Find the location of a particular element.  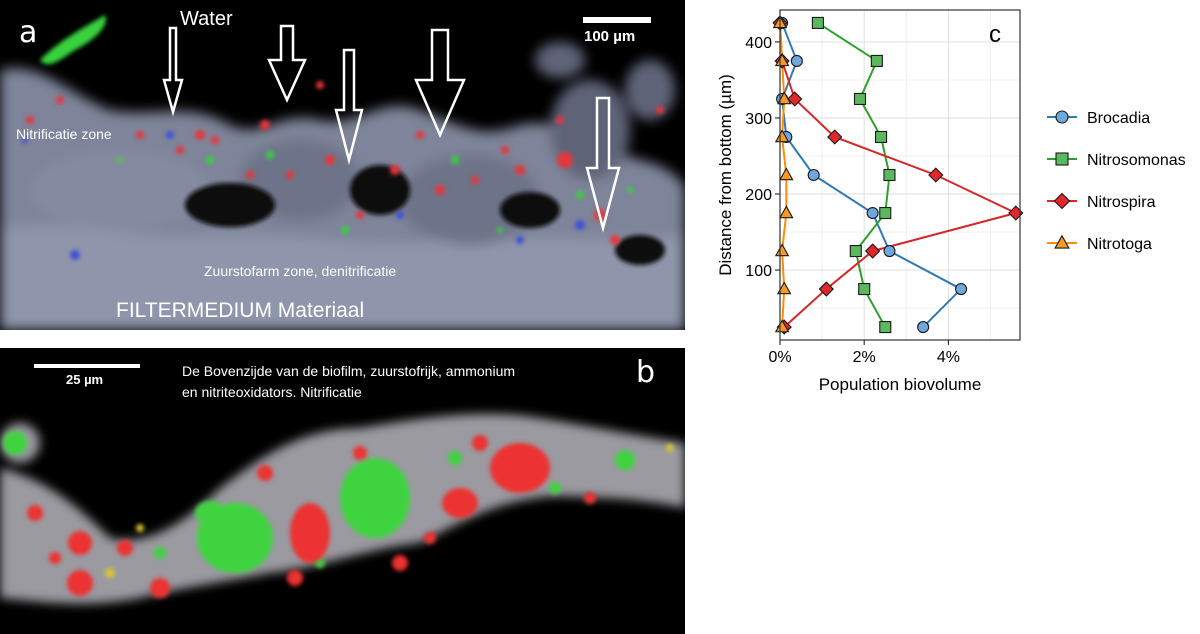

y-tick-label: 400 is located at coordinates (758, 43).